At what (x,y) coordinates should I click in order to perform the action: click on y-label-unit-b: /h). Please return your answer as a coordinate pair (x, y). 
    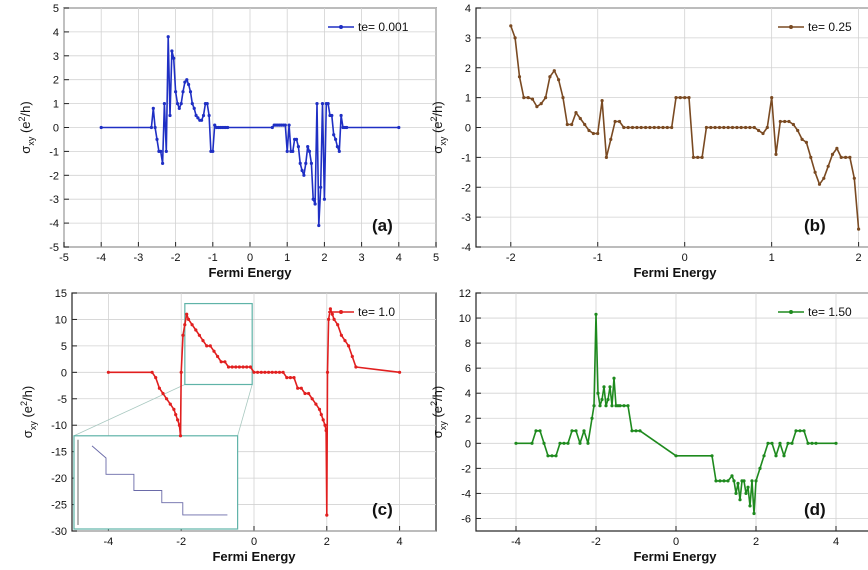
    Looking at the image, I should click on (27, 393).